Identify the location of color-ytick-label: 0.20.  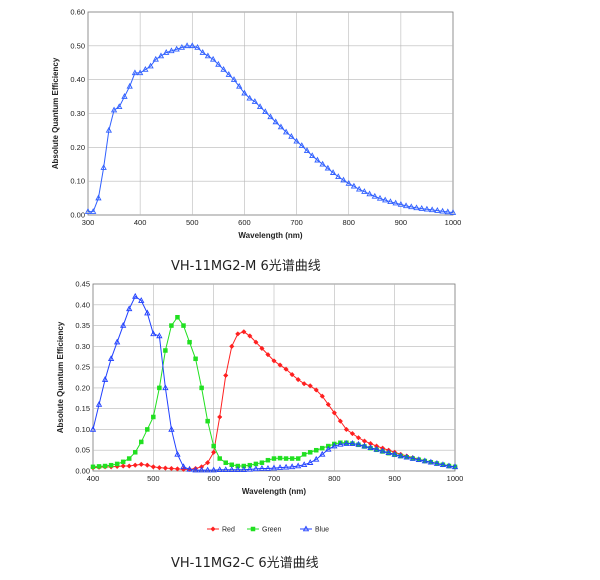
(82, 387).